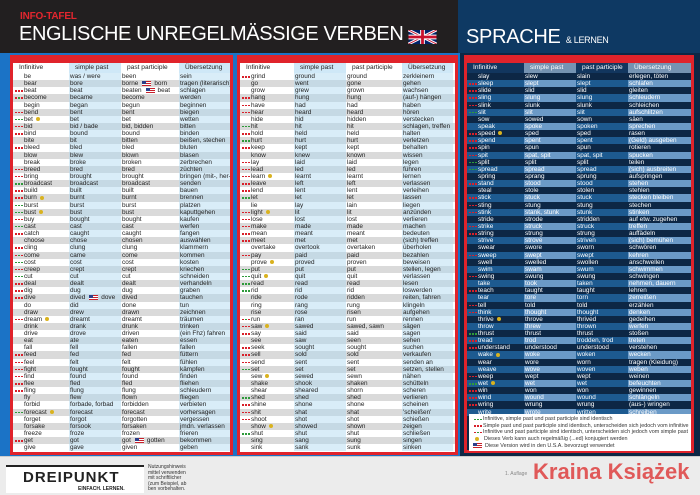 The width and height of the screenshot is (700, 495). Describe the element at coordinates (260, 384) in the screenshot. I see `infinitive-text: shake` at that location.